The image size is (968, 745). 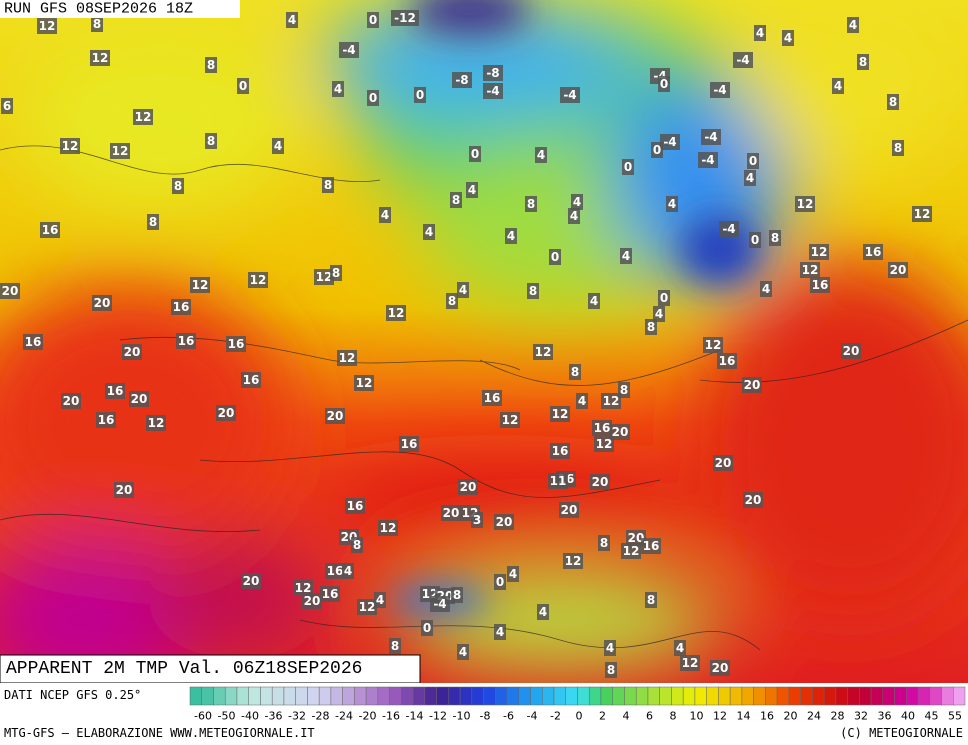 What do you see at coordinates (72, 695) in the screenshot?
I see `source: DATI NCEP GFS 0.25°` at bounding box center [72, 695].